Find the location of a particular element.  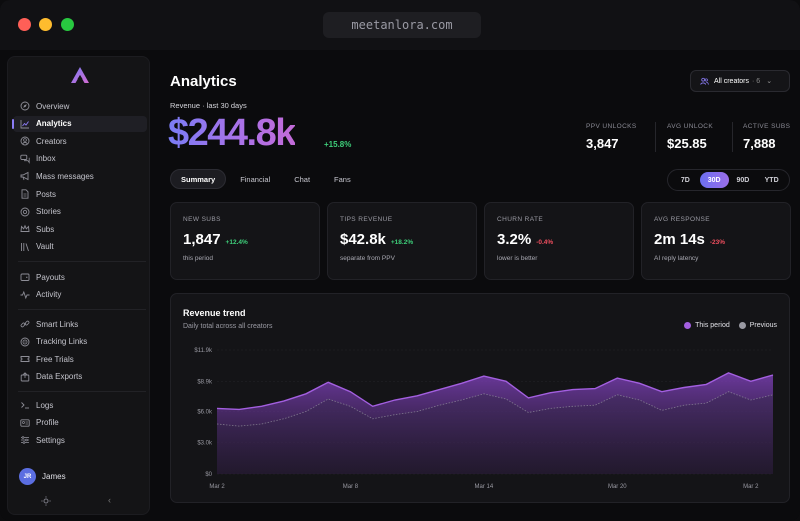

sidebar-item-analytics: Analytics is located at coordinates (79, 123).